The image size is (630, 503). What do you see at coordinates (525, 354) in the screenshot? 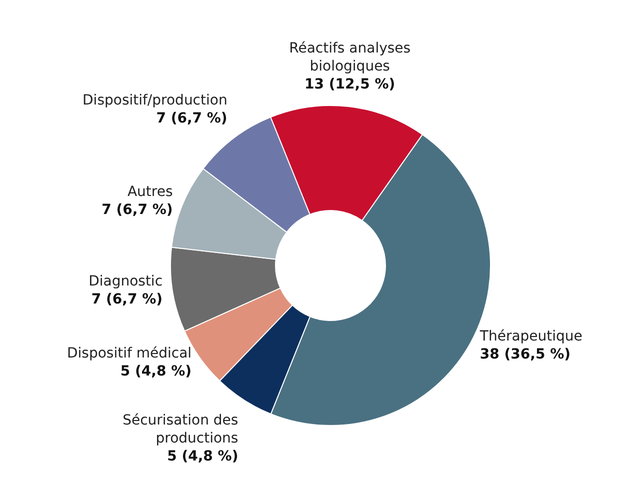
I see `data-label: 38 (36,5 %)` at bounding box center [525, 354].